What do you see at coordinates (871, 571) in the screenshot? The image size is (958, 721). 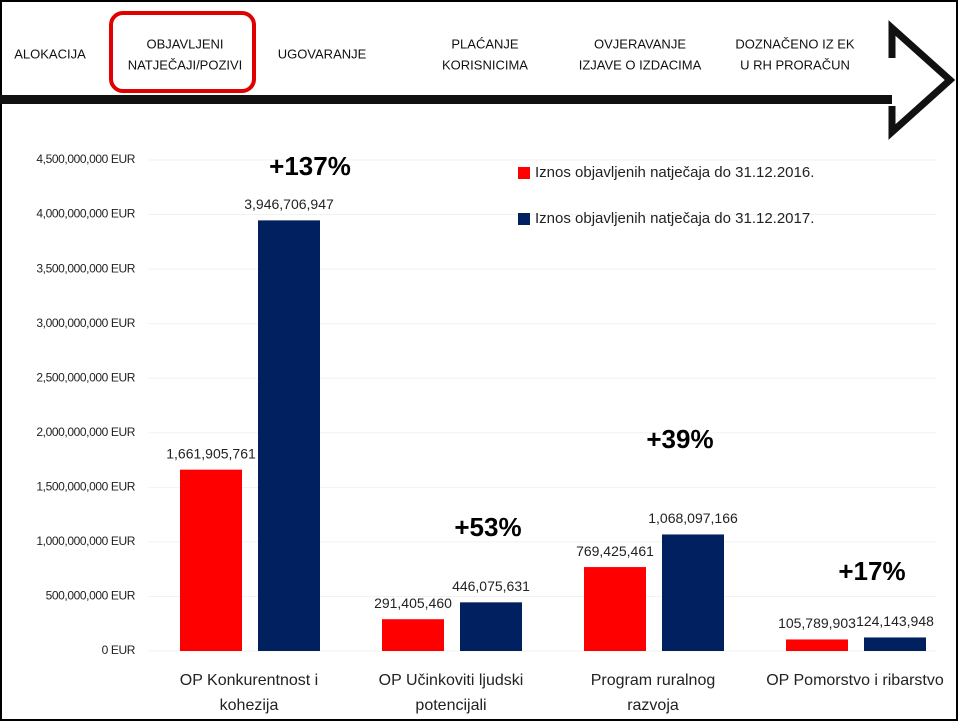 I see `growth-annotation: +17%` at bounding box center [871, 571].